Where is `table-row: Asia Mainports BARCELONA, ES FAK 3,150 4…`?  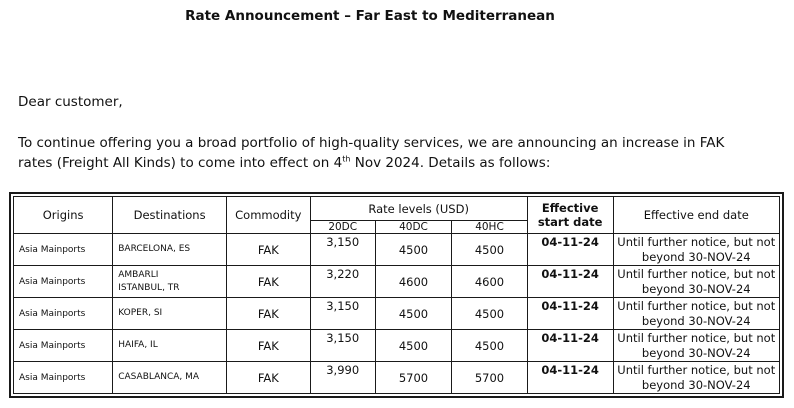
table-row: Asia Mainports BARCELONA, ES FAK 3,150 4… is located at coordinates (396, 249).